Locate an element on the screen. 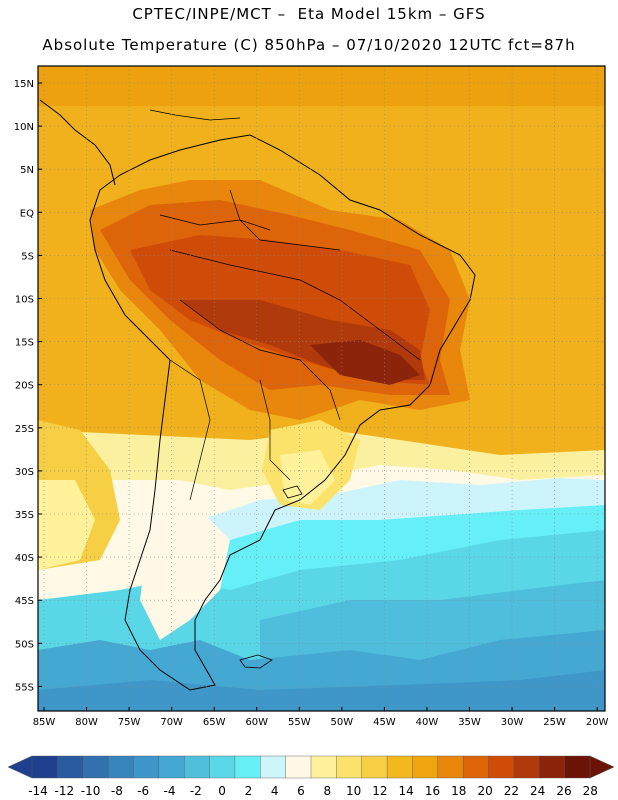  lat-label: 15N is located at coordinates (24, 84).